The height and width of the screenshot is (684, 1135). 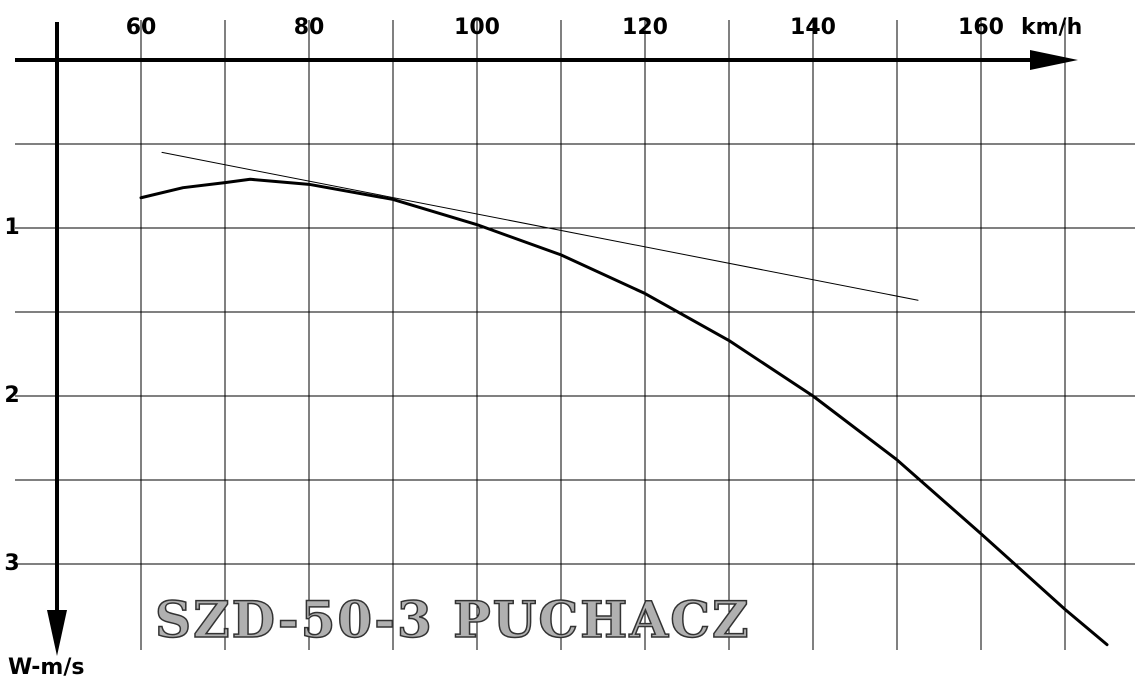 I want to click on y-tick-label: 3, so click(x=11, y=563).